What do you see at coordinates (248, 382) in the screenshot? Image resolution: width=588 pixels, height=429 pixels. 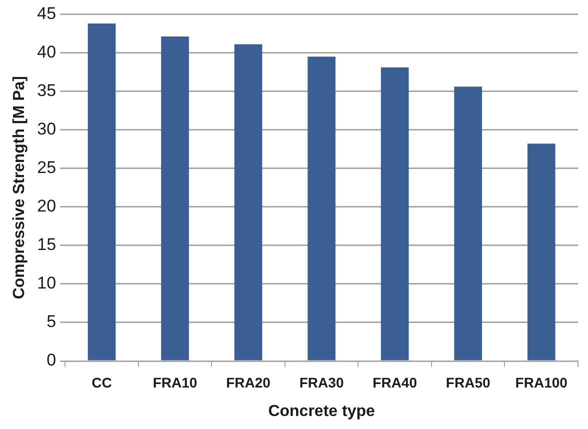 I see `x-tick-label: FRA20` at bounding box center [248, 382].